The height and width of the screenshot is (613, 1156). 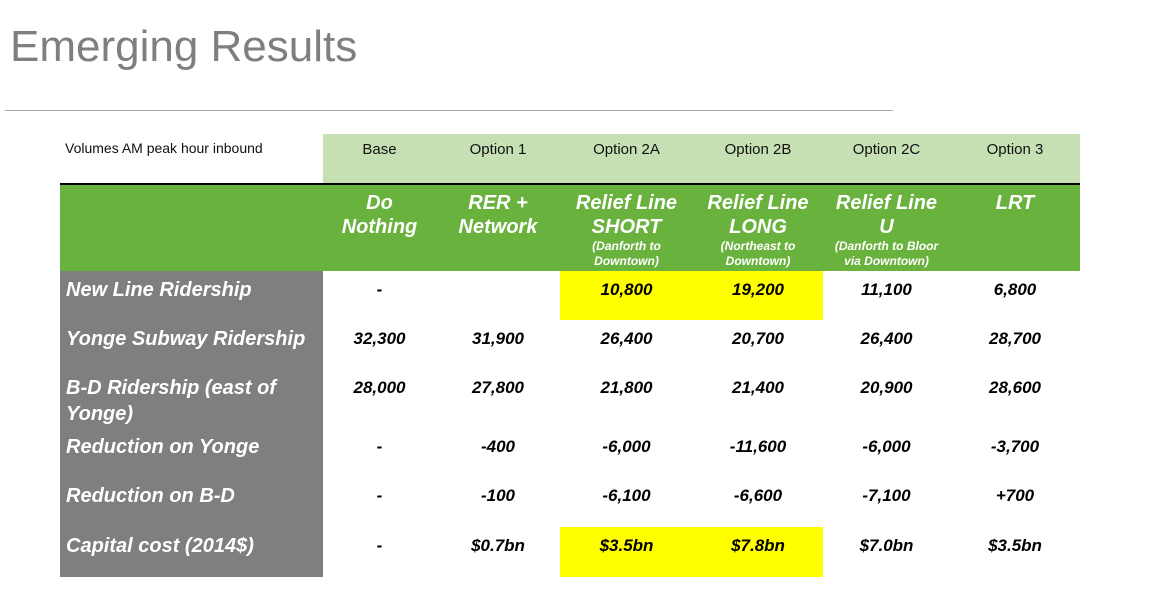 I want to click on column-name: Relief Line SHORT (Danforth to Downtown), so click(x=626, y=228).